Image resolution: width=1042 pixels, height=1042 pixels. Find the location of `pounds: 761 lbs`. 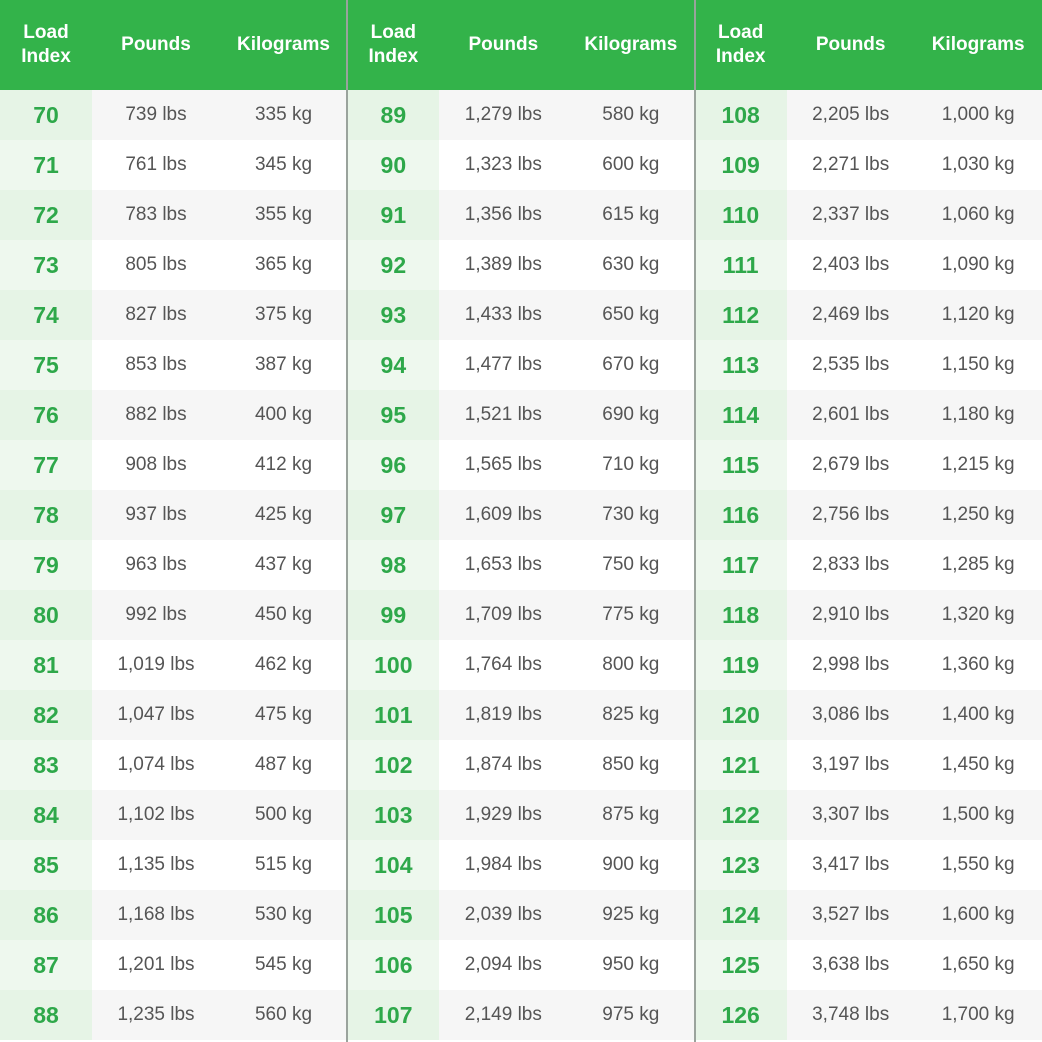

pounds: 761 lbs is located at coordinates (156, 164).